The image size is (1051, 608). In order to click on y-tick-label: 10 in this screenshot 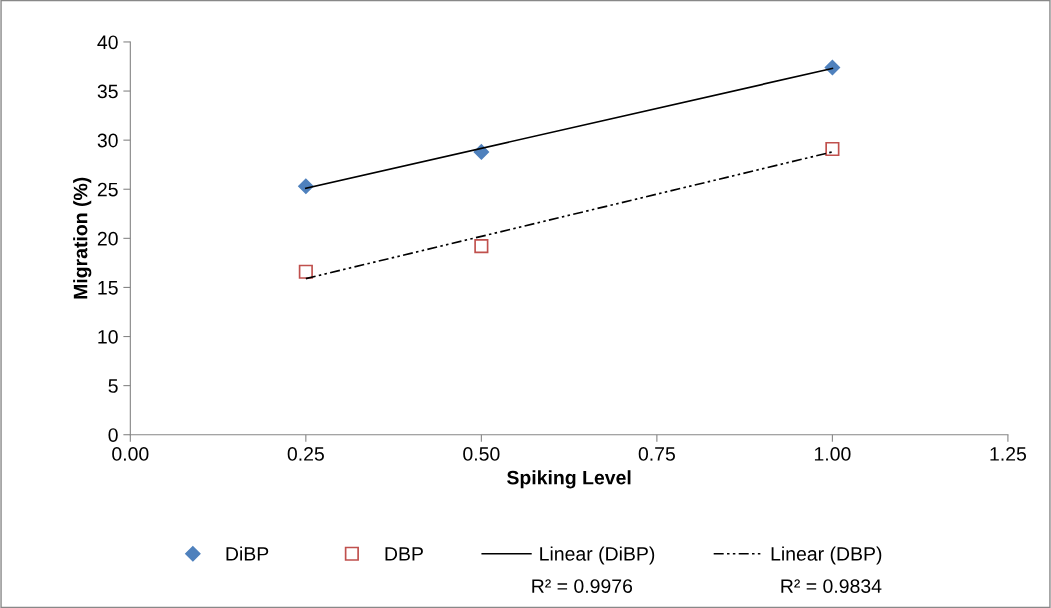, I will do `click(108, 337)`.